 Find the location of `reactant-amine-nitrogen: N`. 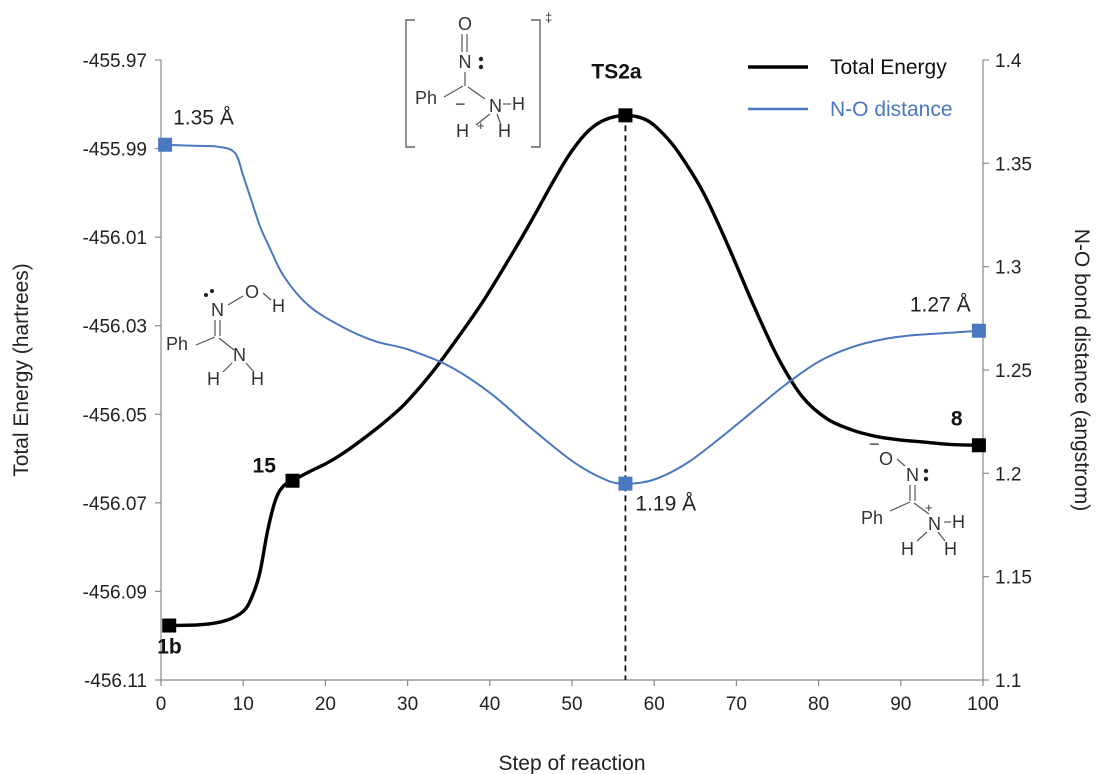

reactant-amine-nitrogen: N is located at coordinates (239, 355).